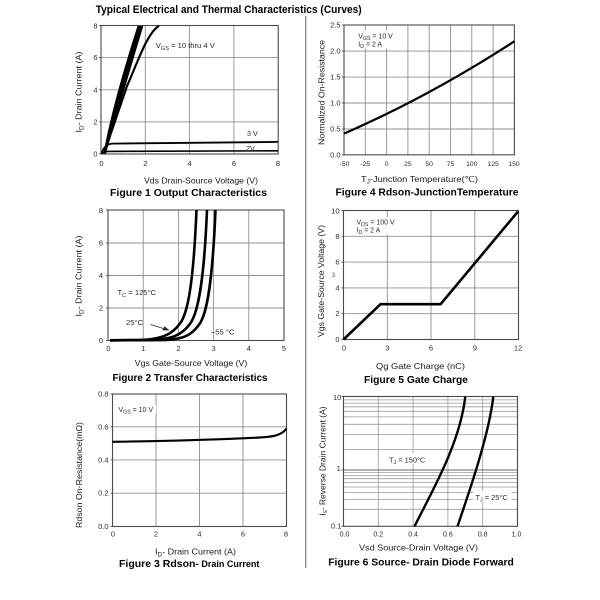  I want to click on svg-text: VDS = 100 V, so click(376, 224).